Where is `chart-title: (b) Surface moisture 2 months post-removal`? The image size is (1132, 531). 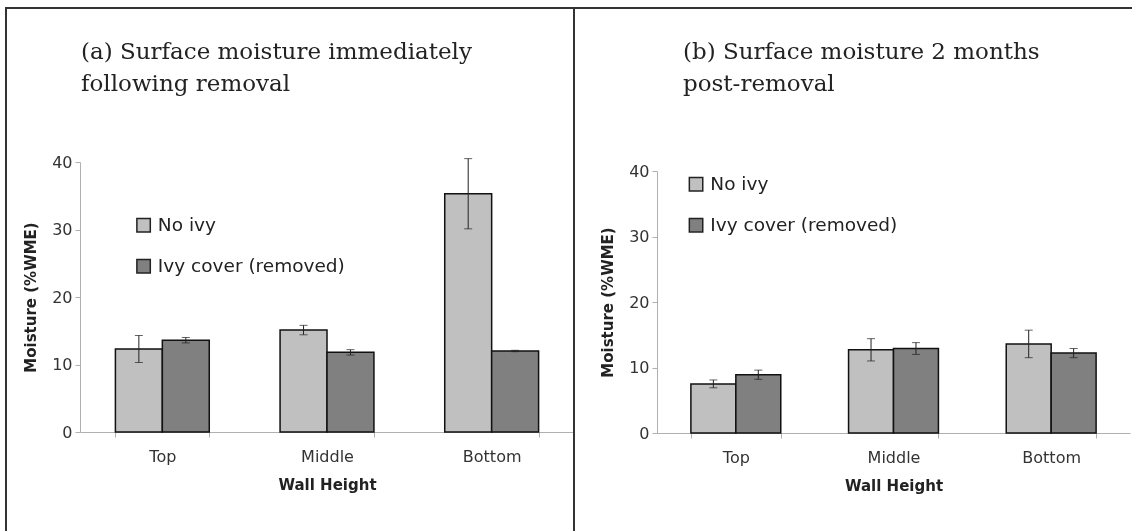
chart-title: (b) Surface moisture 2 months post-removal is located at coordinates (861, 67).